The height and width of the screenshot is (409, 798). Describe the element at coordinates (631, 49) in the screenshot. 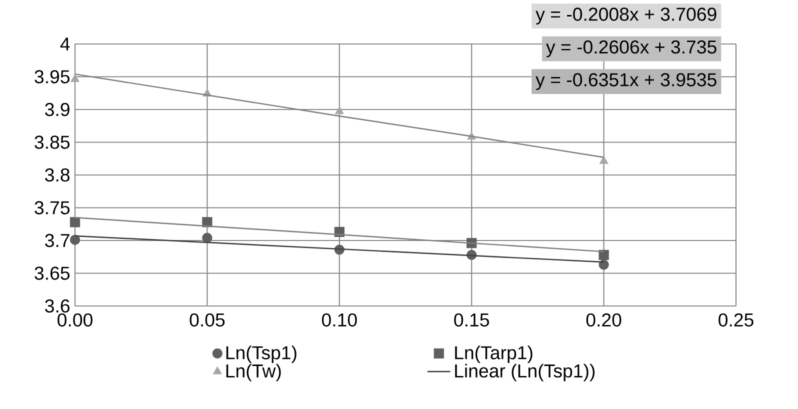

I see `annotation: y = -0.2606x + 3.735` at that location.